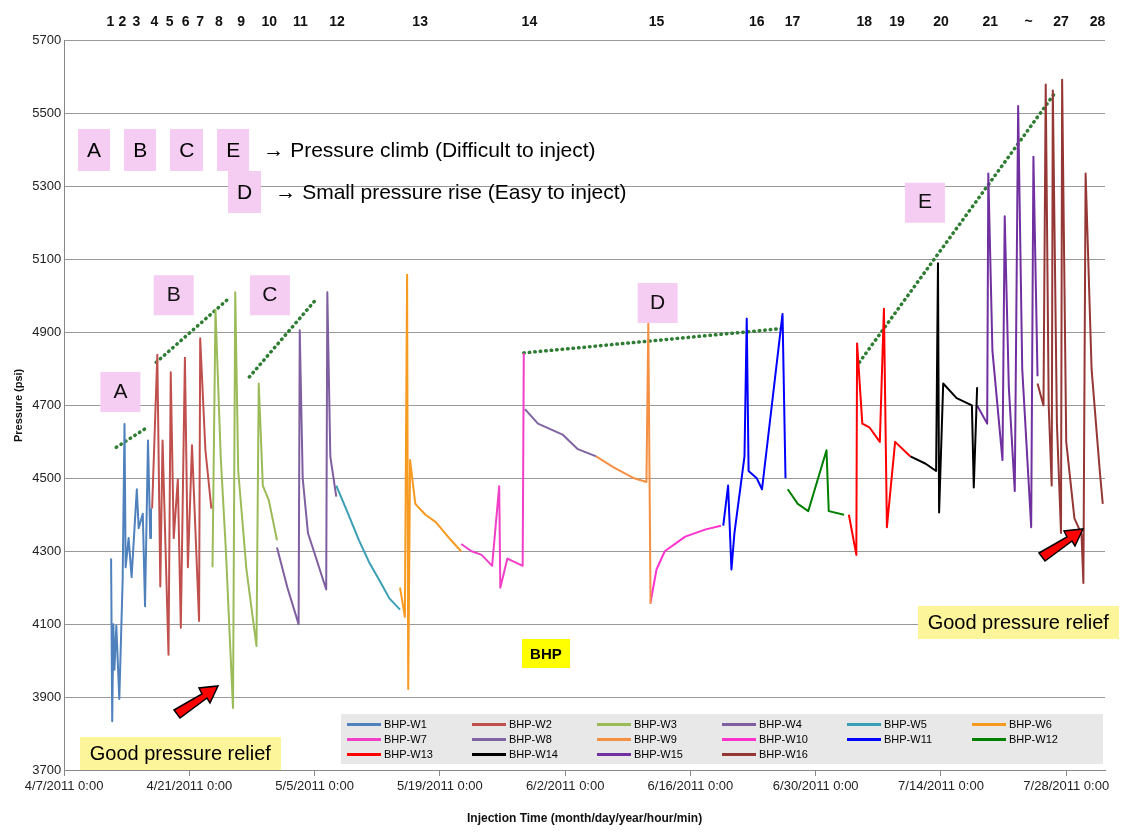 The width and height of the screenshot is (1127, 838). I want to click on legend-label: BHP-W3, so click(655, 724).